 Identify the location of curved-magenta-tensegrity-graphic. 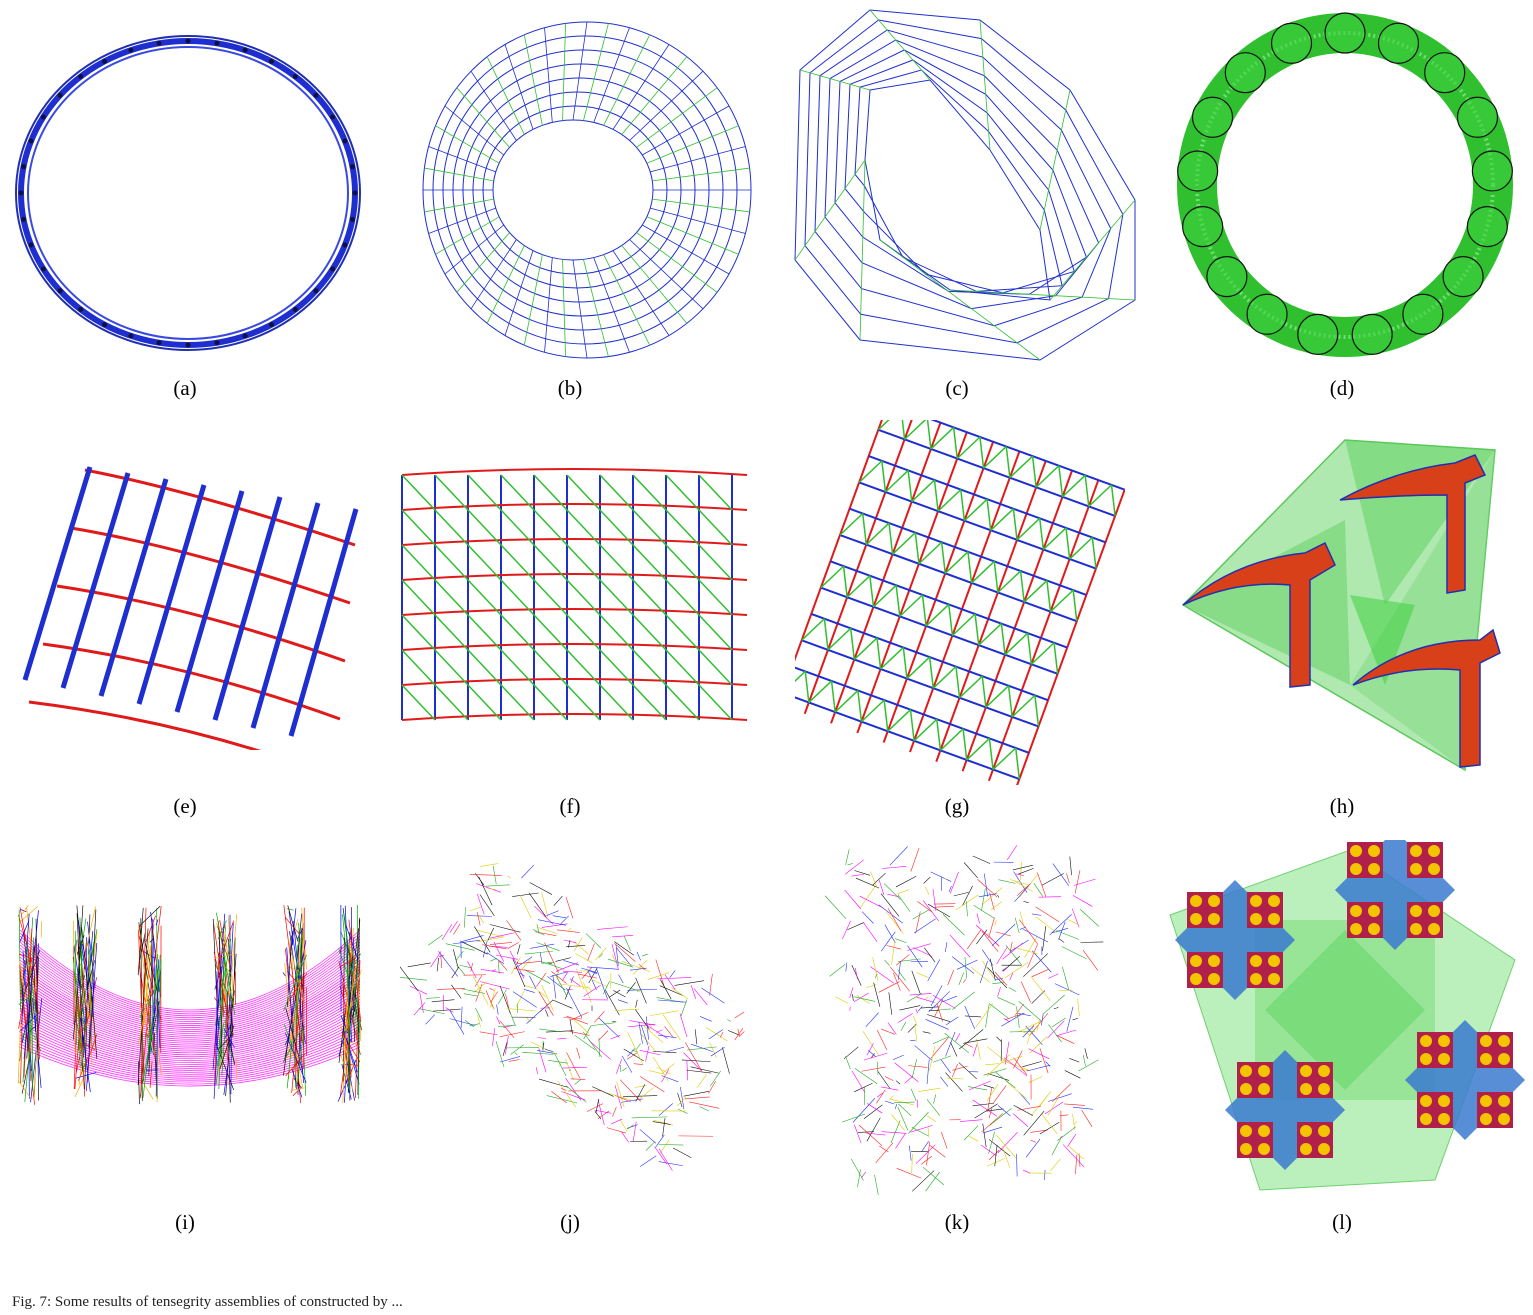
(190, 1017).